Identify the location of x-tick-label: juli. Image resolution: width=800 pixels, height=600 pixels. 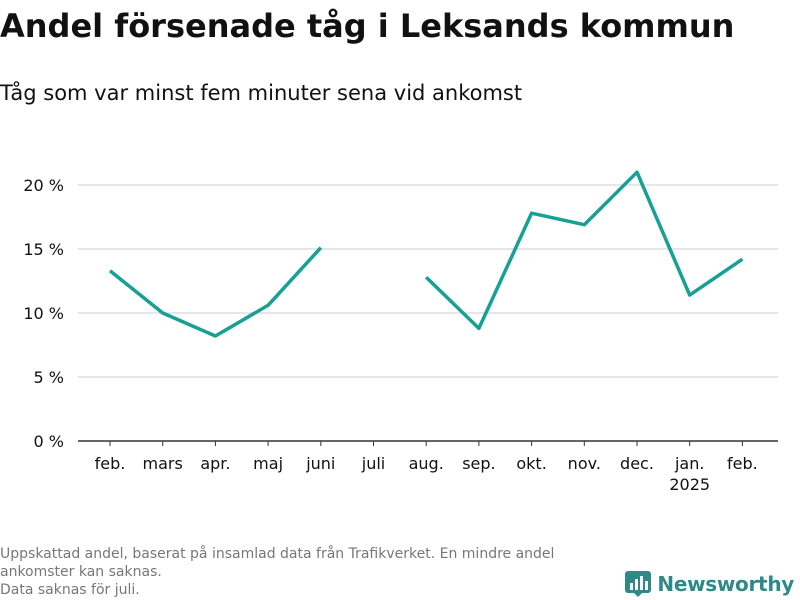
(373, 463).